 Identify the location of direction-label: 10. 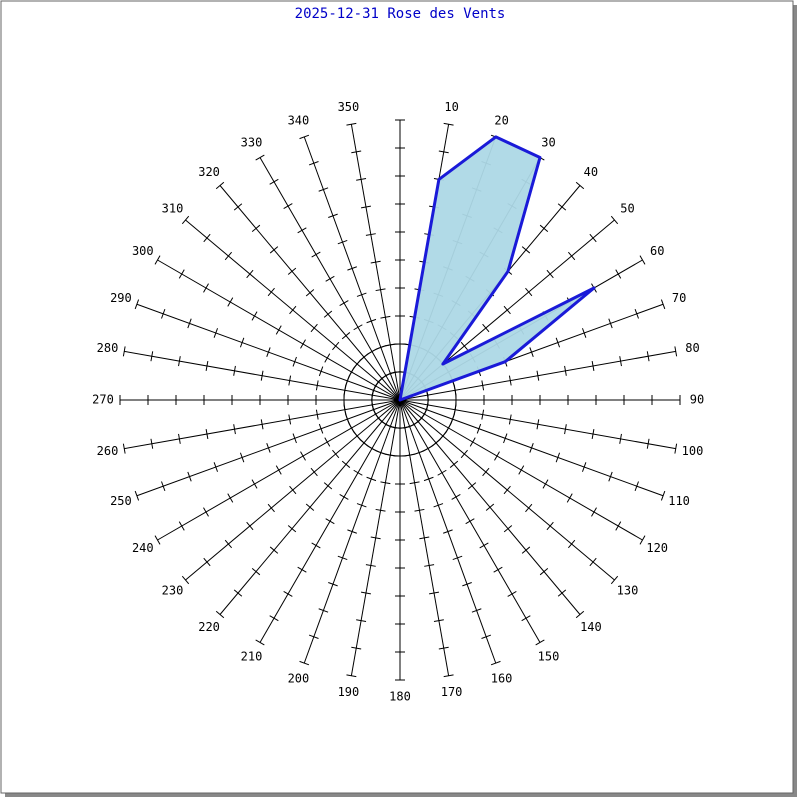
(451, 107).